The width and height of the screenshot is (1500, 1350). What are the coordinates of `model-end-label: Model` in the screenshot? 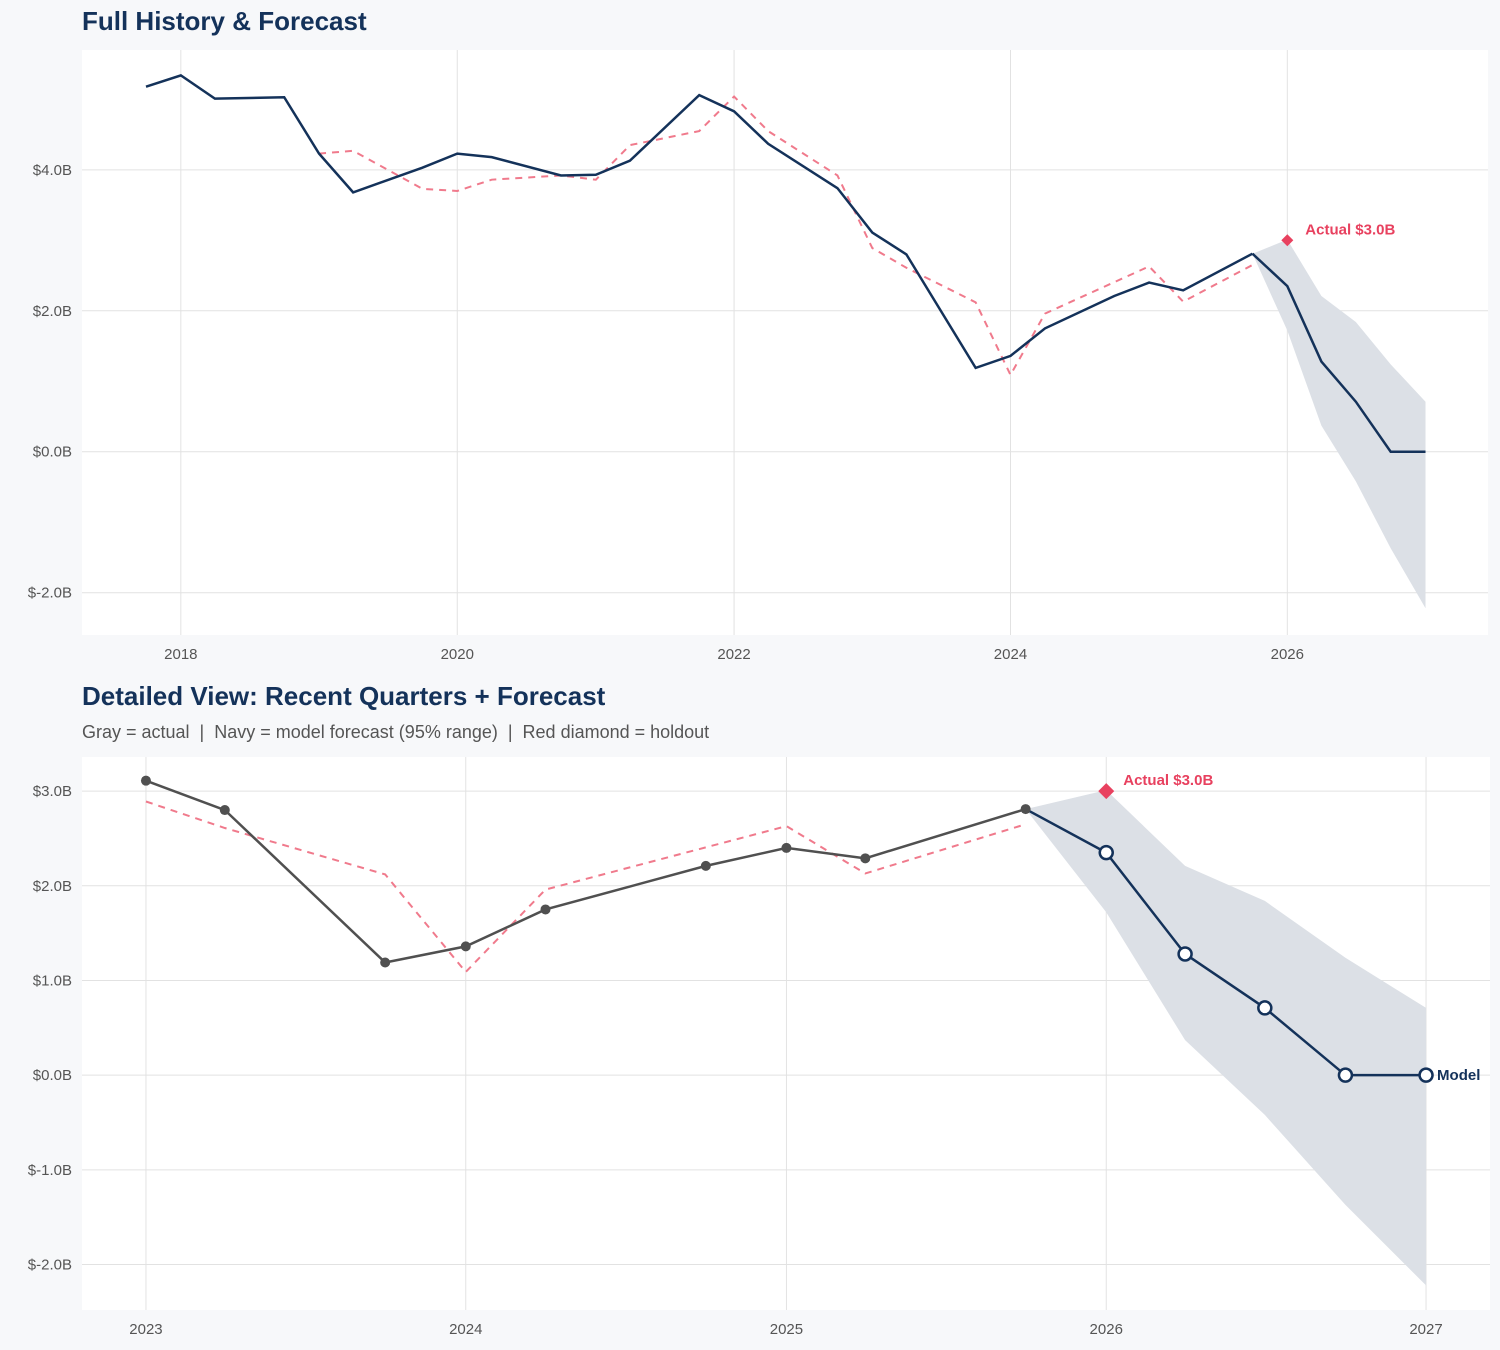 It's located at (1458, 1075).